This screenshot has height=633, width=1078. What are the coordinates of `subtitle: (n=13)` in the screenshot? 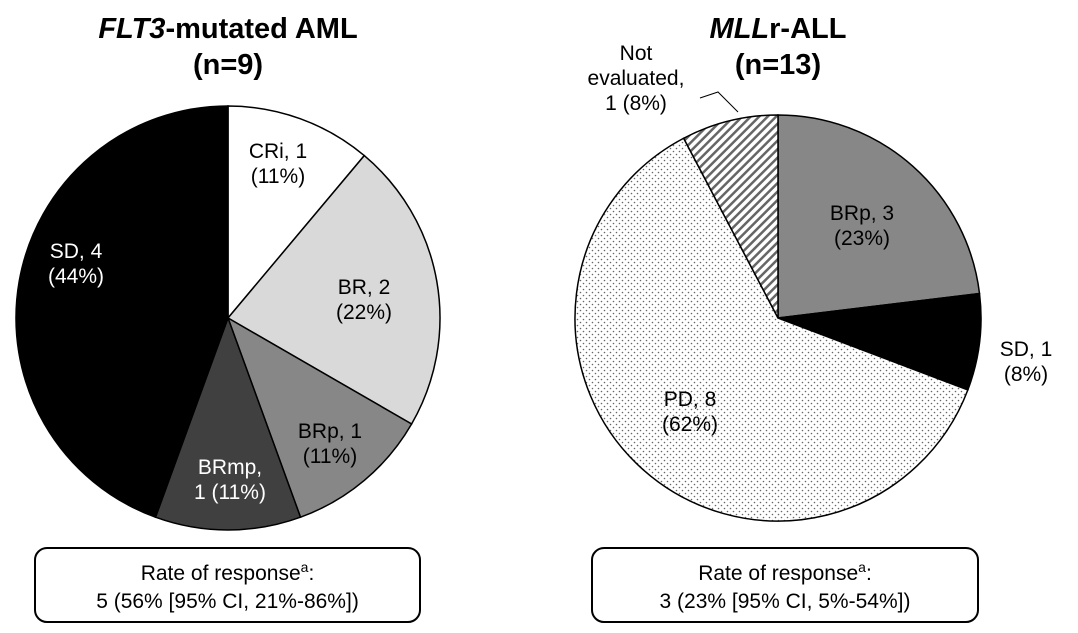 It's located at (778, 65).